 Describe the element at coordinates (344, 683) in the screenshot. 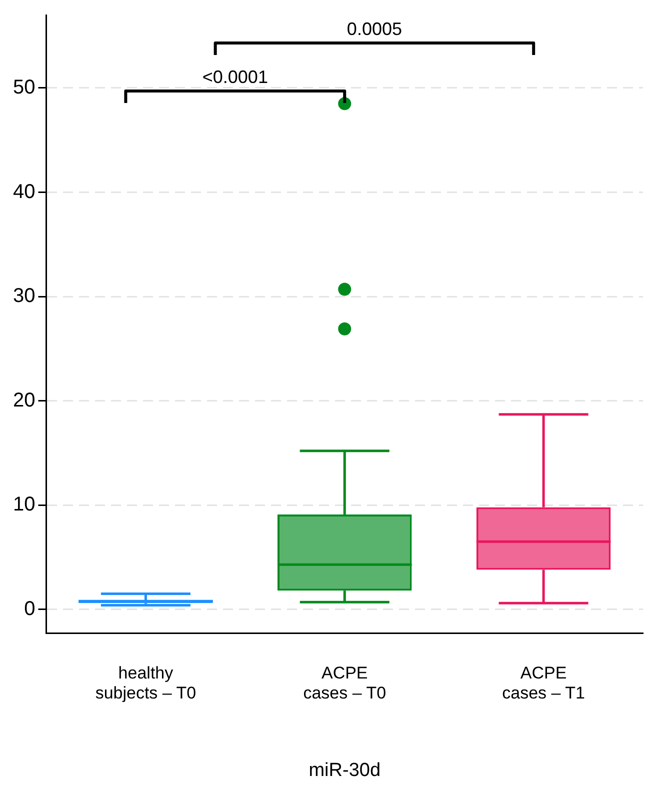

I see `x-tick-label: ACPE cases – T0` at that location.